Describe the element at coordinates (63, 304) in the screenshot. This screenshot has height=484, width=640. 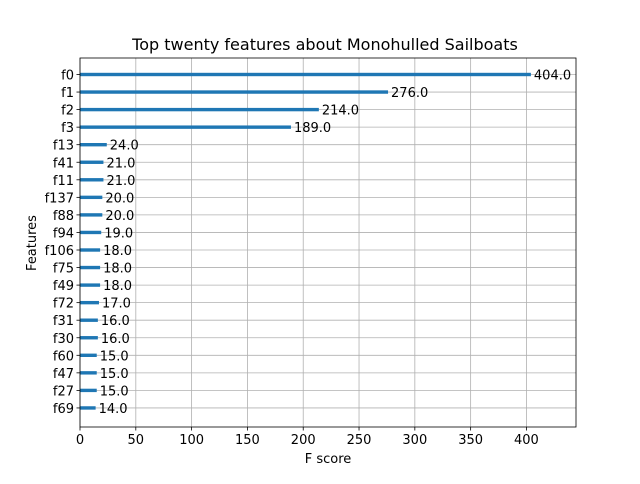
I see `y-tick-label-f72: f72` at that location.